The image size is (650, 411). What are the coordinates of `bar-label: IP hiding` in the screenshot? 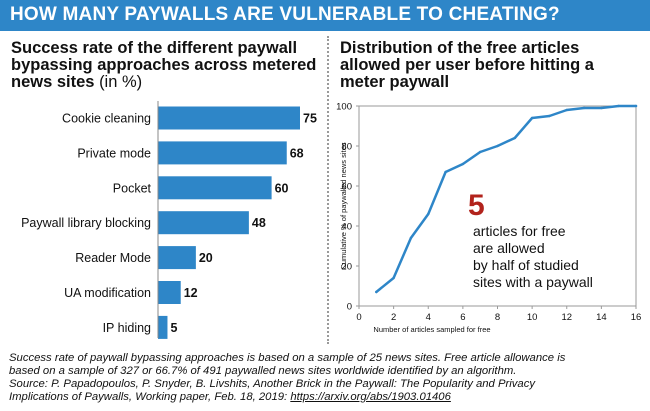 It's located at (127, 328).